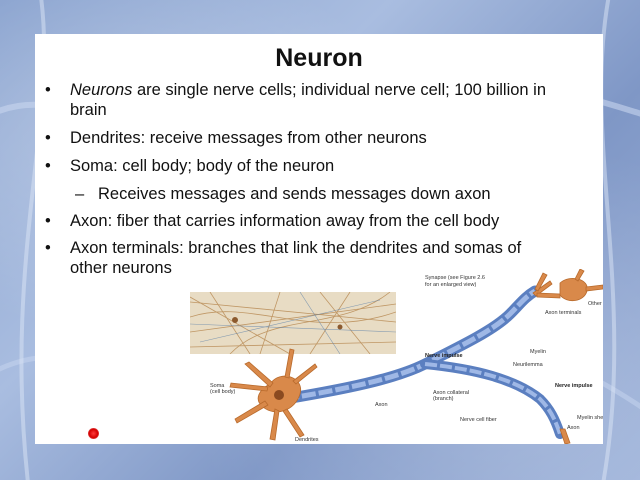 The image size is (640, 480). What do you see at coordinates (217, 386) in the screenshot?
I see `label-soma-1: Soma` at bounding box center [217, 386].